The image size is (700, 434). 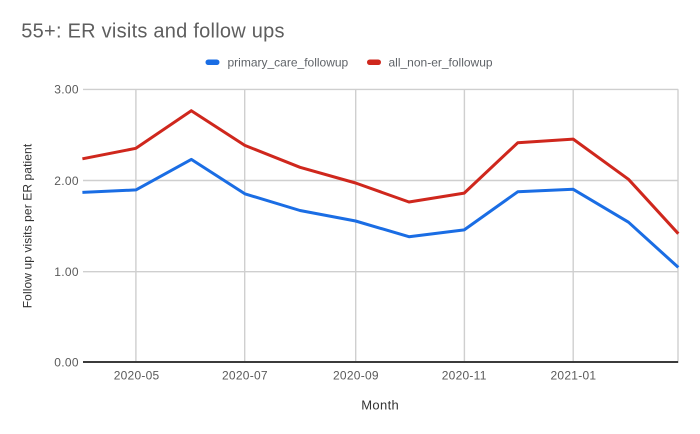 I want to click on svg-text: 1.00, so click(x=66, y=272).